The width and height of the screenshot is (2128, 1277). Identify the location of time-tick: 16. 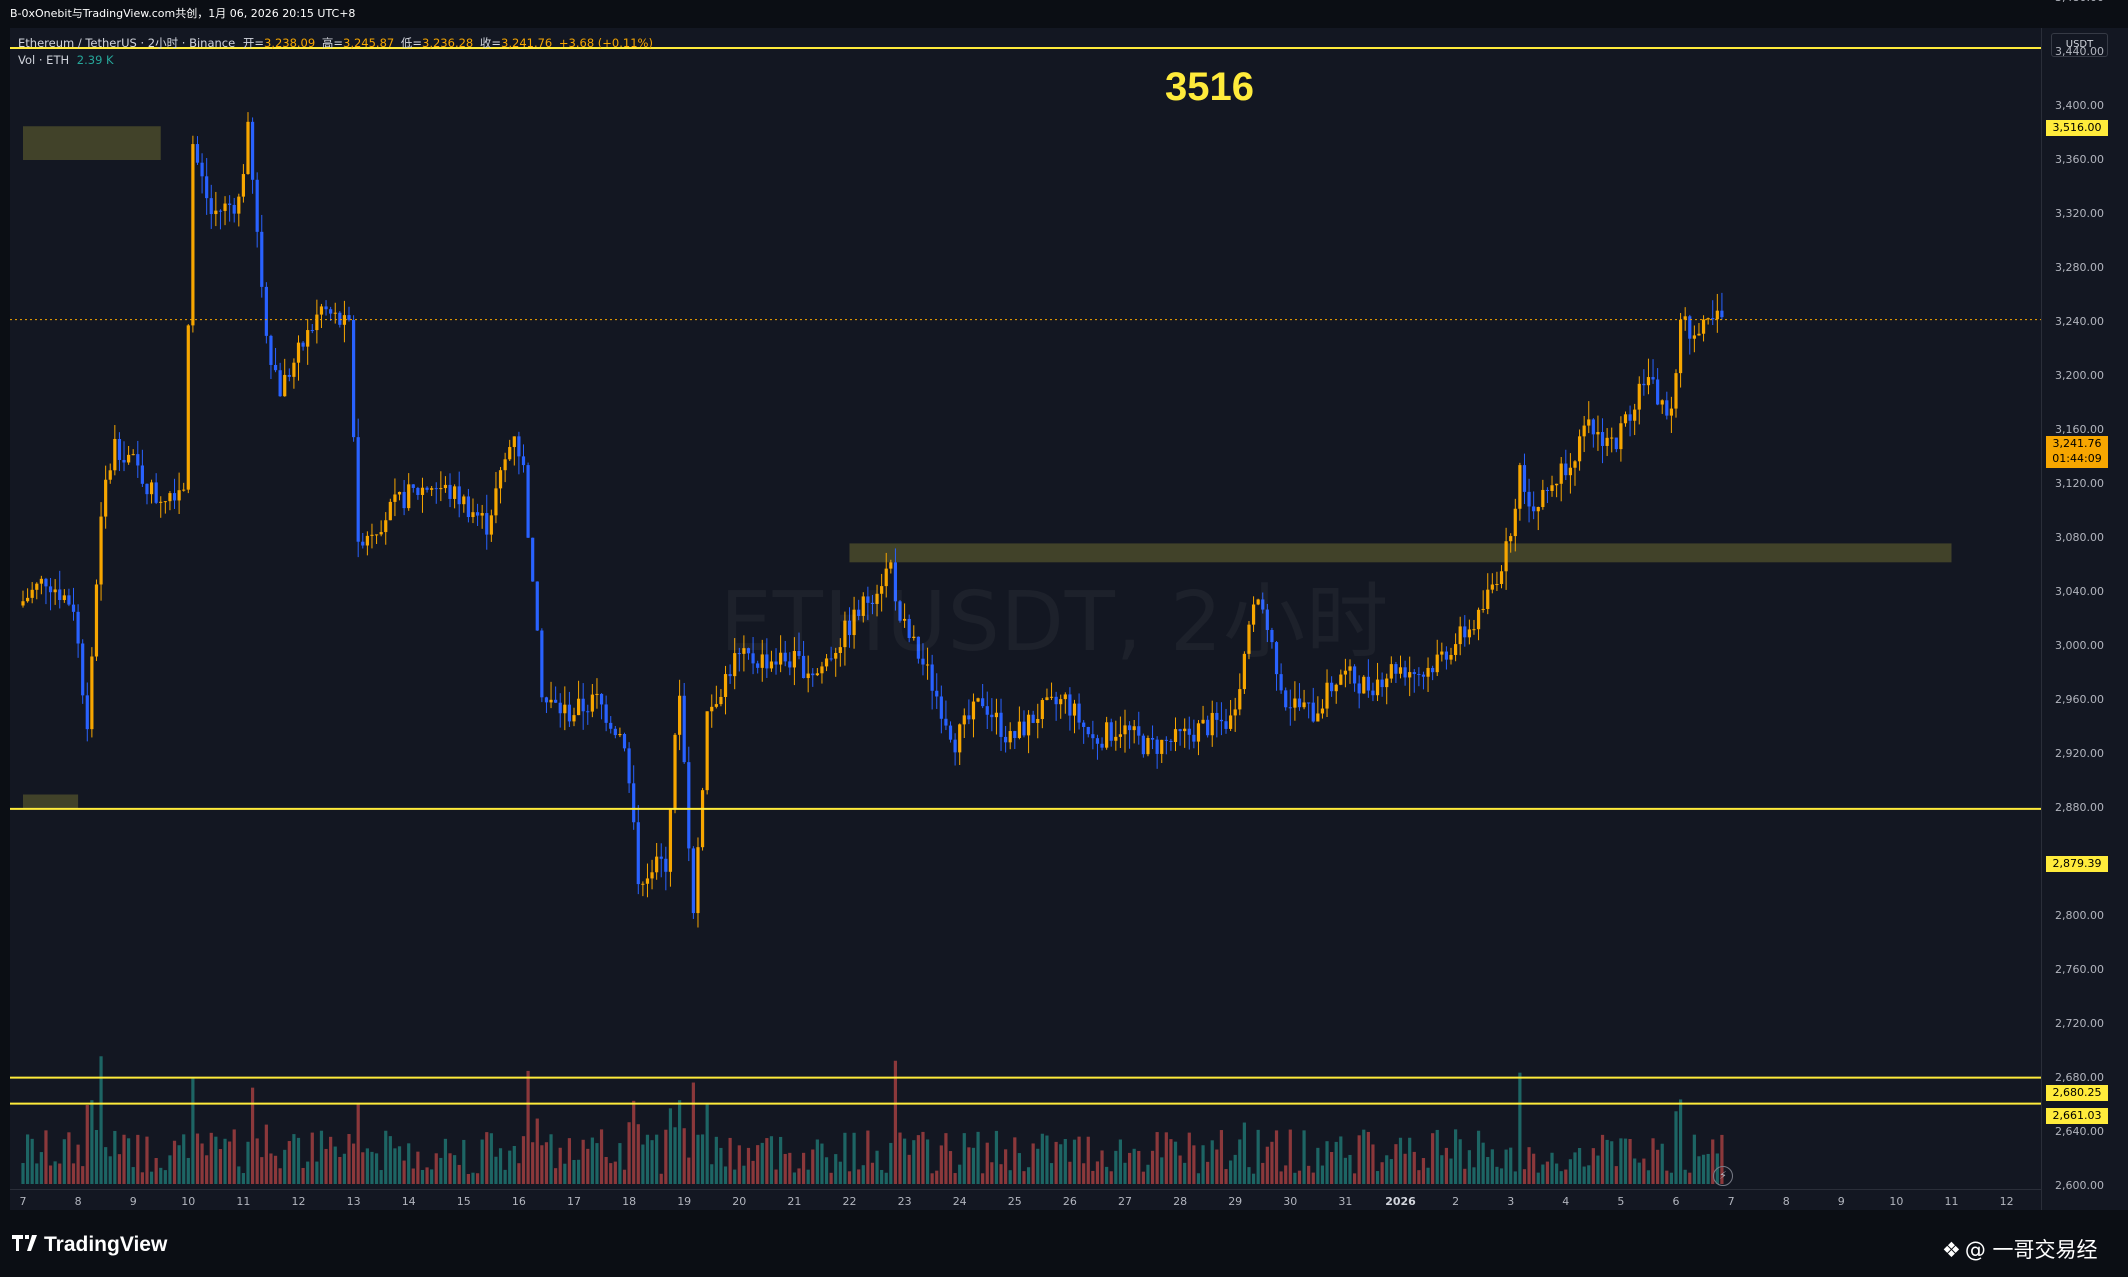
(518, 1201).